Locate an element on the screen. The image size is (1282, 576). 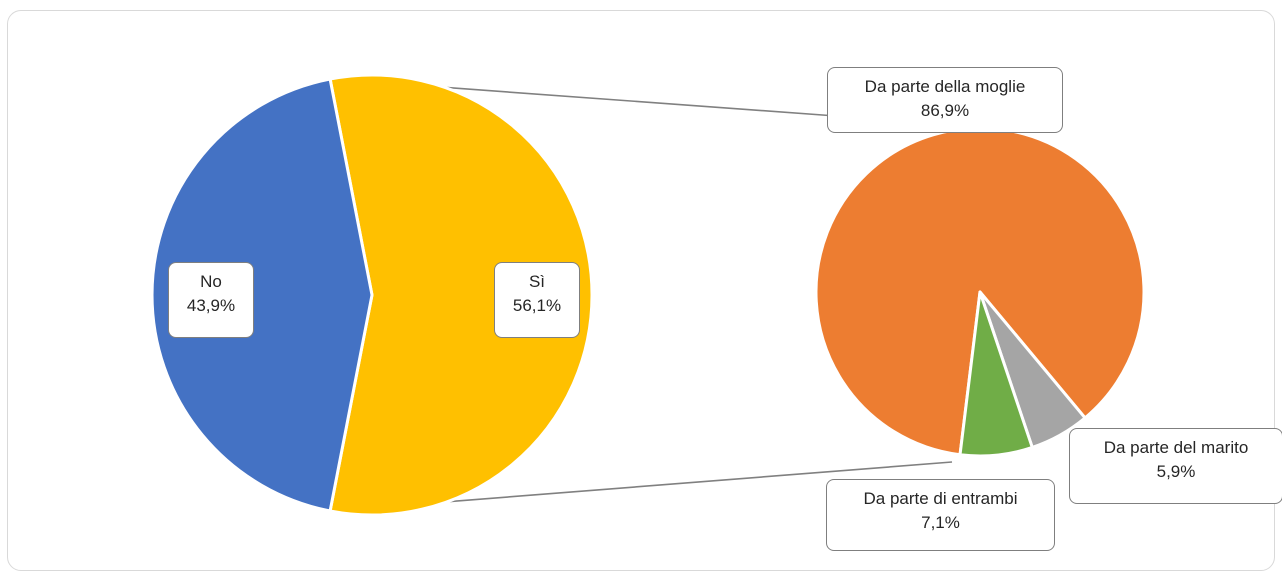
data-label-no: No 43,9% is located at coordinates (211, 300).